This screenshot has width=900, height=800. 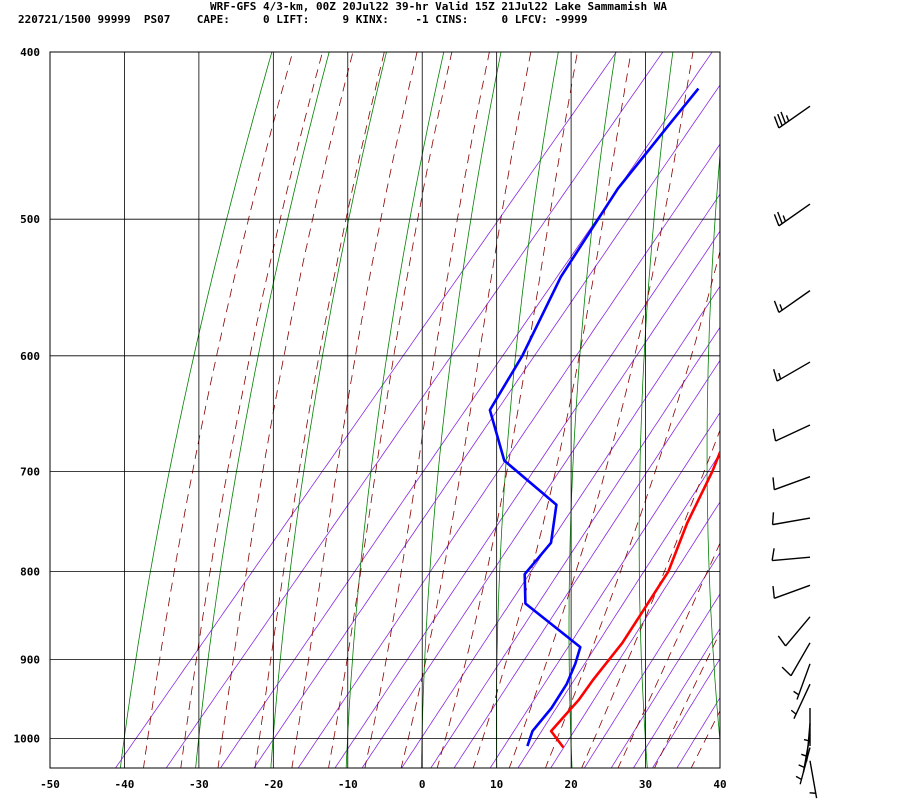 What do you see at coordinates (422, 784) in the screenshot?
I see `x-tick-label: 0` at bounding box center [422, 784].